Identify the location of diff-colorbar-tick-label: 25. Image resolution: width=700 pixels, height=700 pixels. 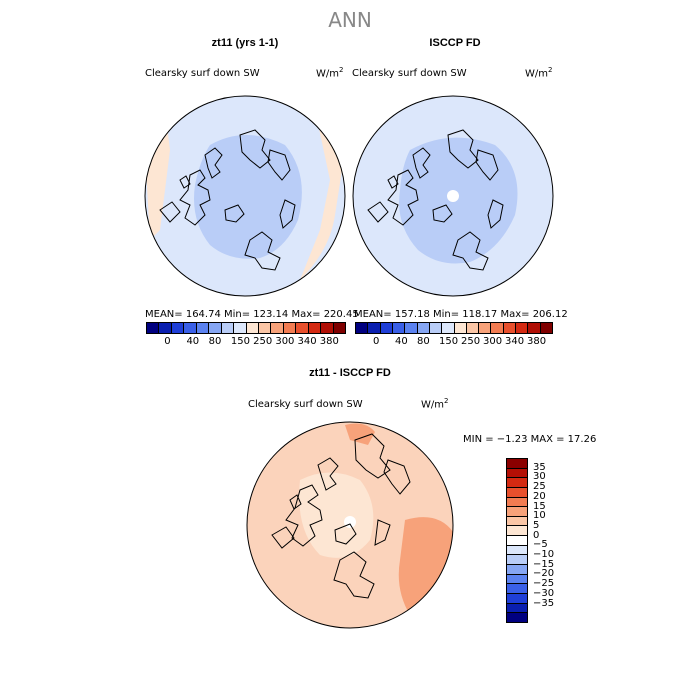
(539, 487).